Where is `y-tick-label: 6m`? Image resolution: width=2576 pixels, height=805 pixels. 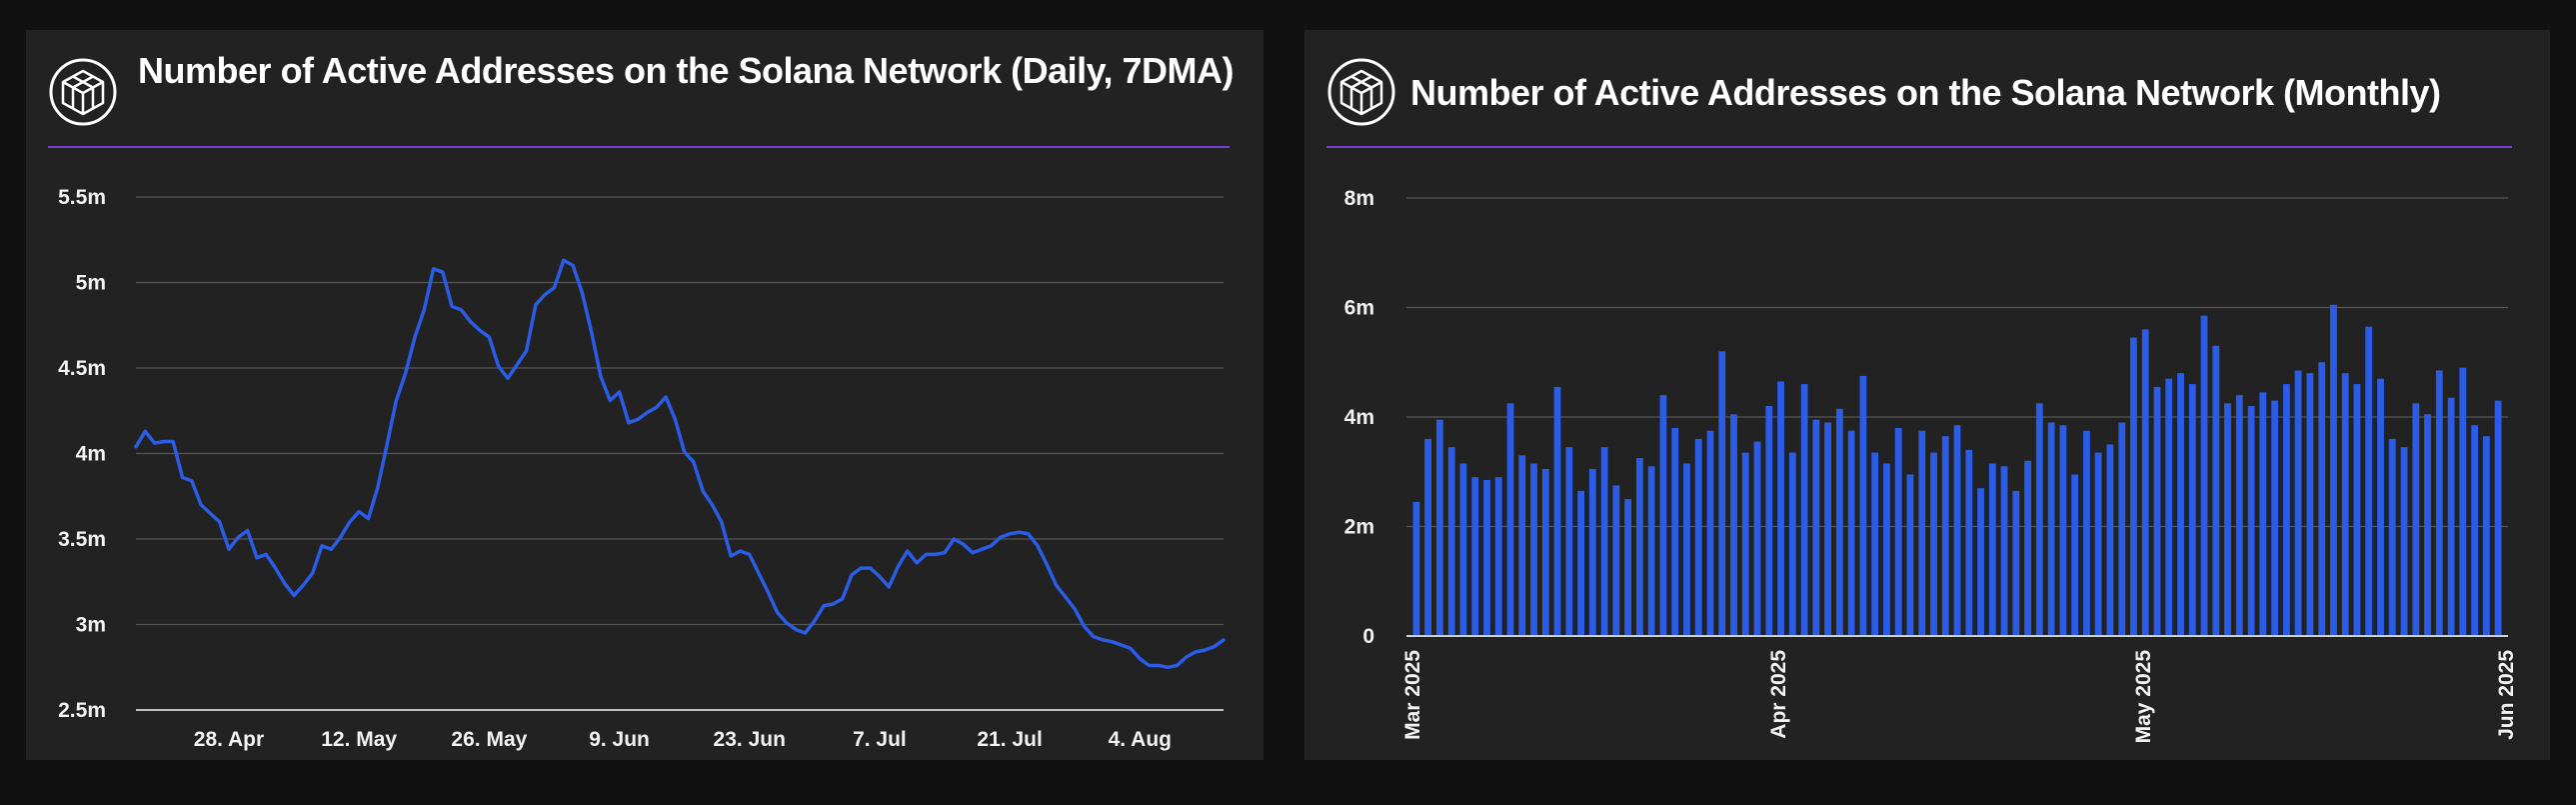 y-tick-label: 6m is located at coordinates (1359, 308).